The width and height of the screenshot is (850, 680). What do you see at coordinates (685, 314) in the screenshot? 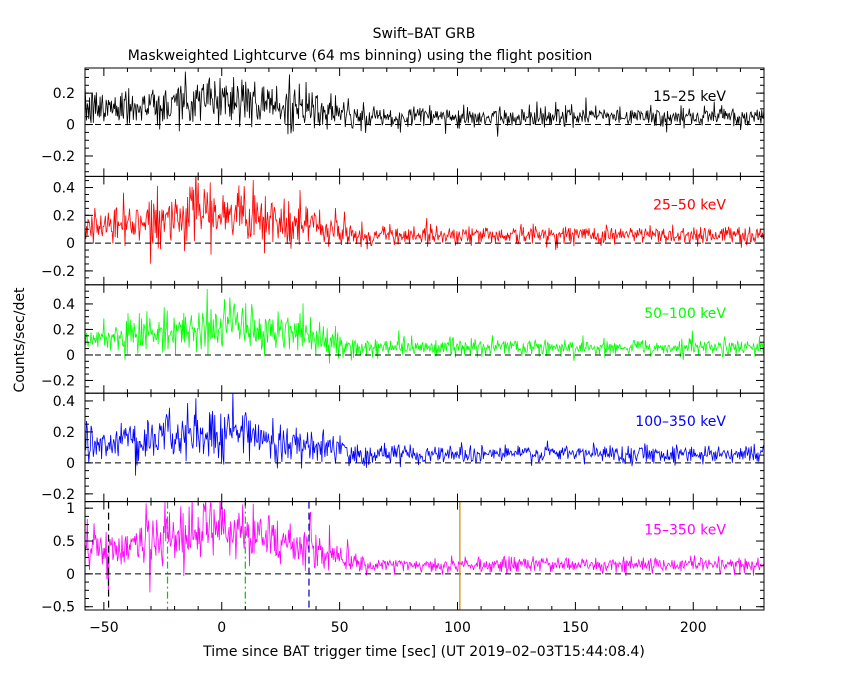
I see `band-label-3: 50–100 keV` at bounding box center [685, 314].